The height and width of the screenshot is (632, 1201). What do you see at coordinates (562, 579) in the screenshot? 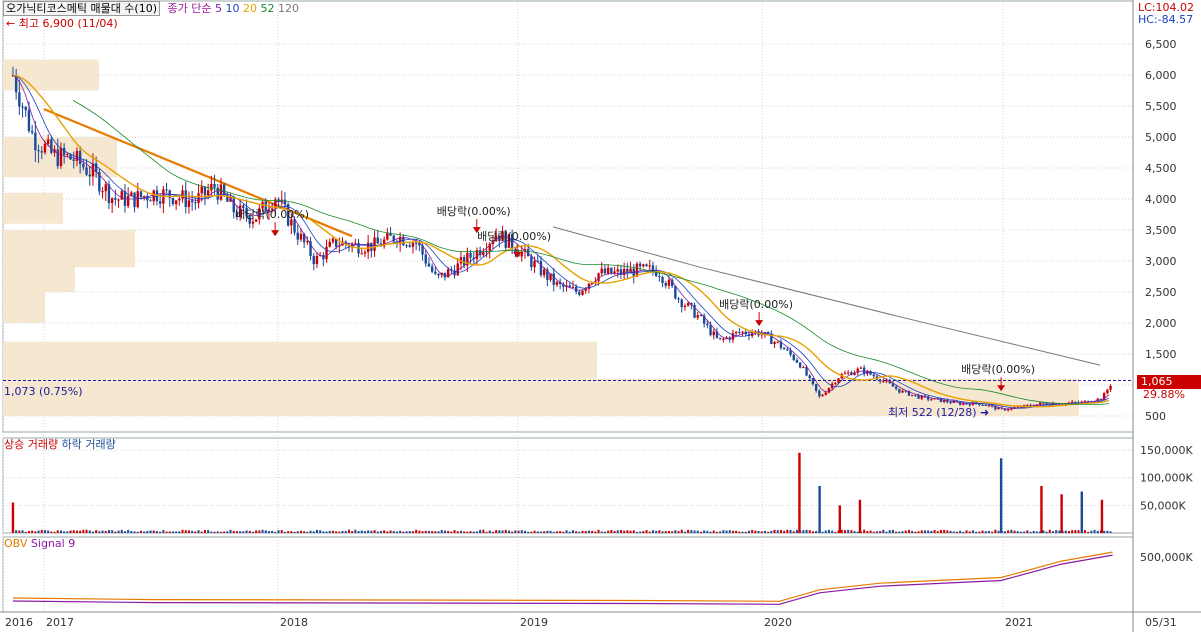
I see `signal-line` at bounding box center [562, 579].